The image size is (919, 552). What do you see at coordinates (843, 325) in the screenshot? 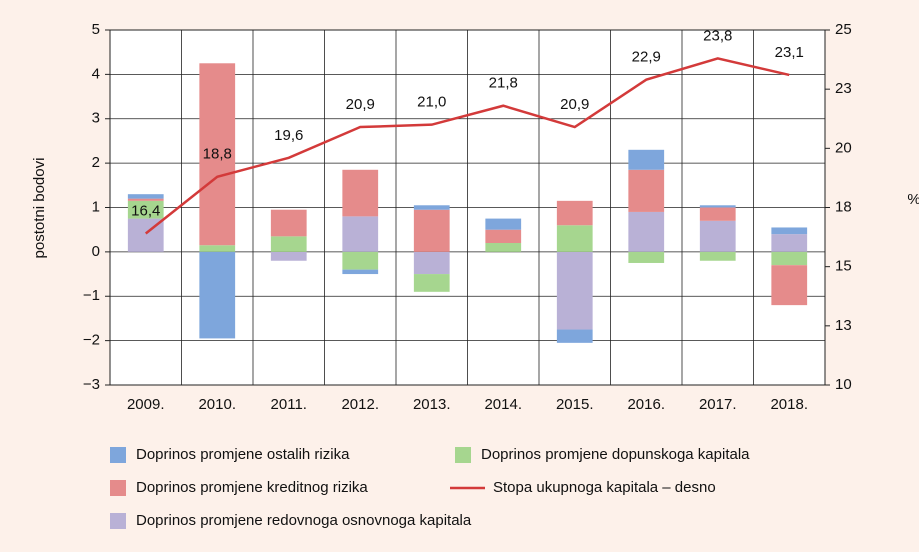
I see `y2-tick-label: 13` at bounding box center [843, 325].